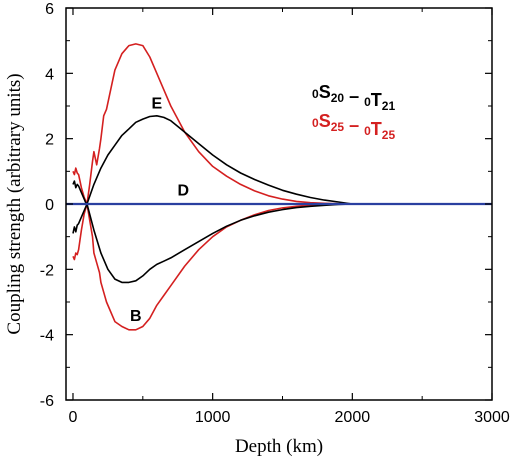 This screenshot has width=520, height=464. What do you see at coordinates (184, 190) in the screenshot?
I see `curve-label-d: D` at bounding box center [184, 190].